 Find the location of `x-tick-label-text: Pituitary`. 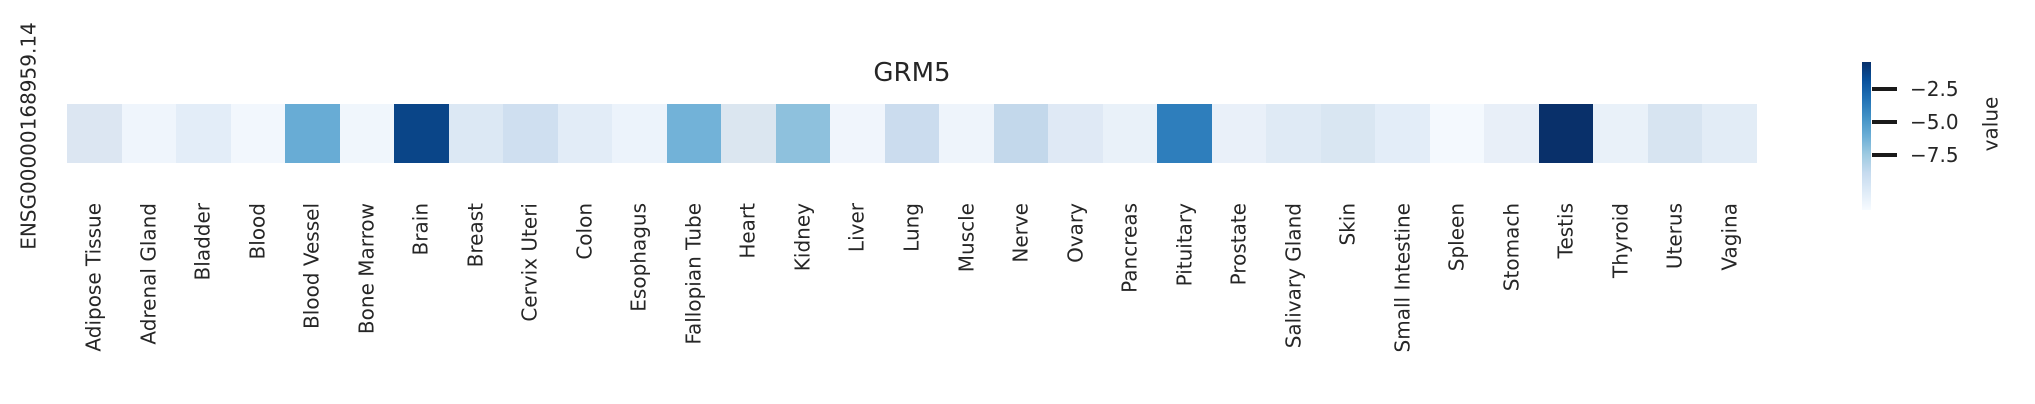

x-tick-label-text: Pituitary is located at coordinates (1184, 245).